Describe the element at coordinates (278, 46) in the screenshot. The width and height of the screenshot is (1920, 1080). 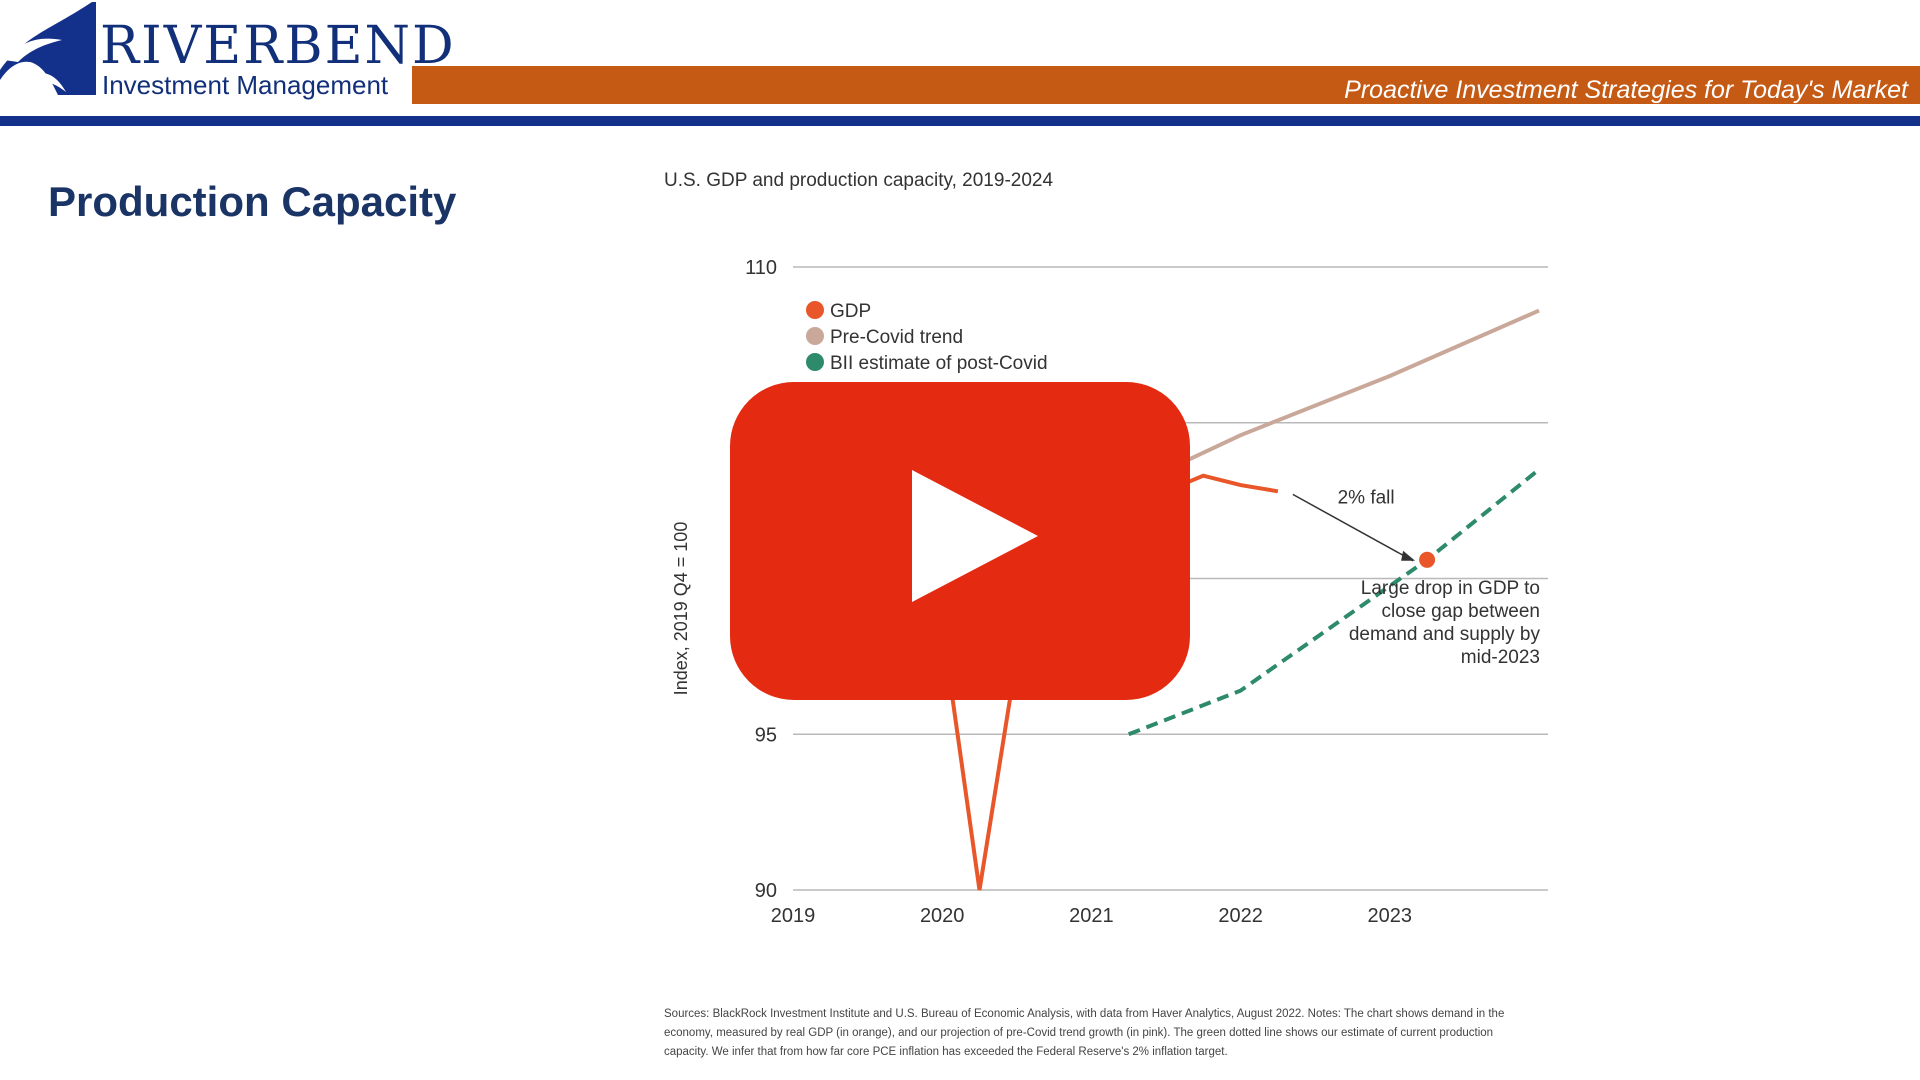
I see `brand-name: RIVERBEND` at that location.